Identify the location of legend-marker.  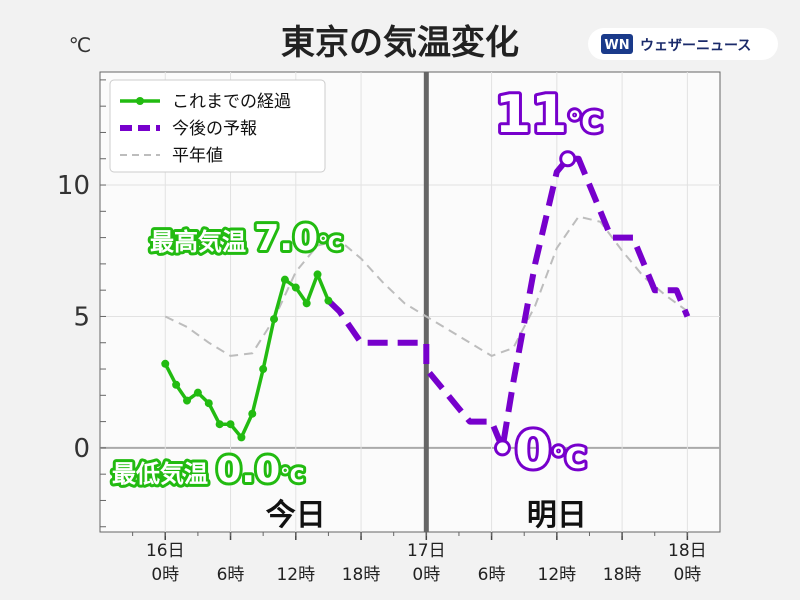
(140, 101).